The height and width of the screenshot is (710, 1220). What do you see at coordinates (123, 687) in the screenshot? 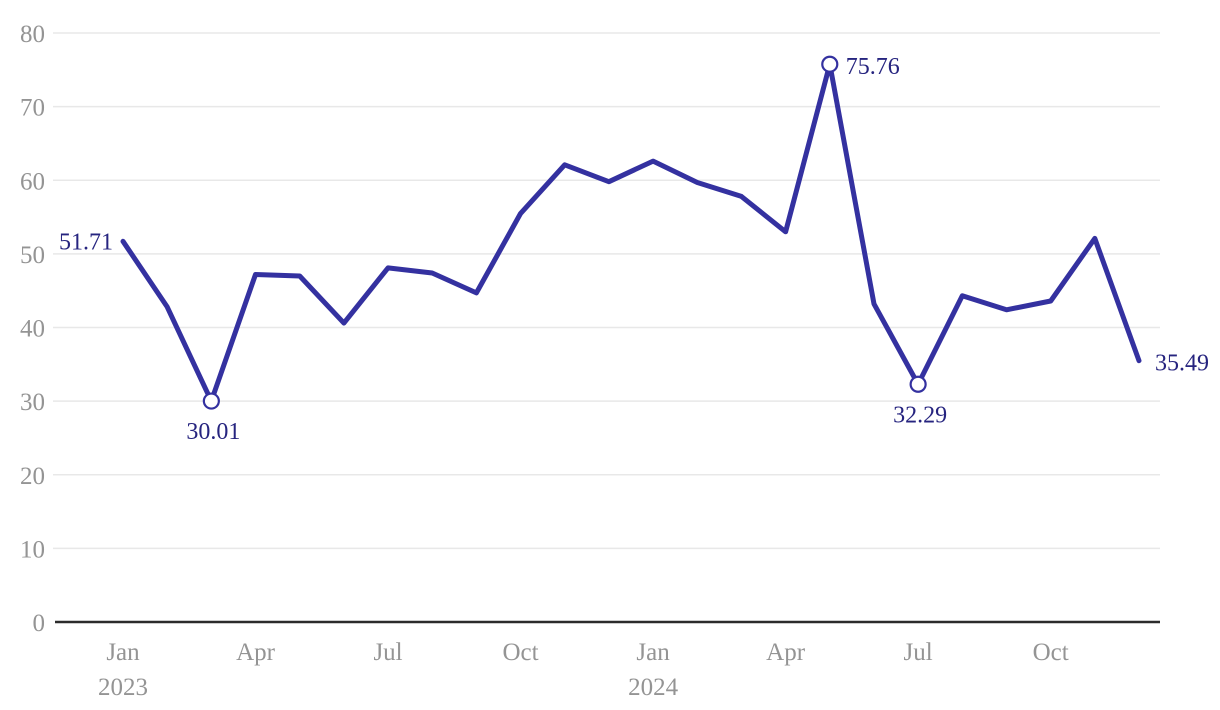
I see `x-tick-year-label: 2023` at bounding box center [123, 687].